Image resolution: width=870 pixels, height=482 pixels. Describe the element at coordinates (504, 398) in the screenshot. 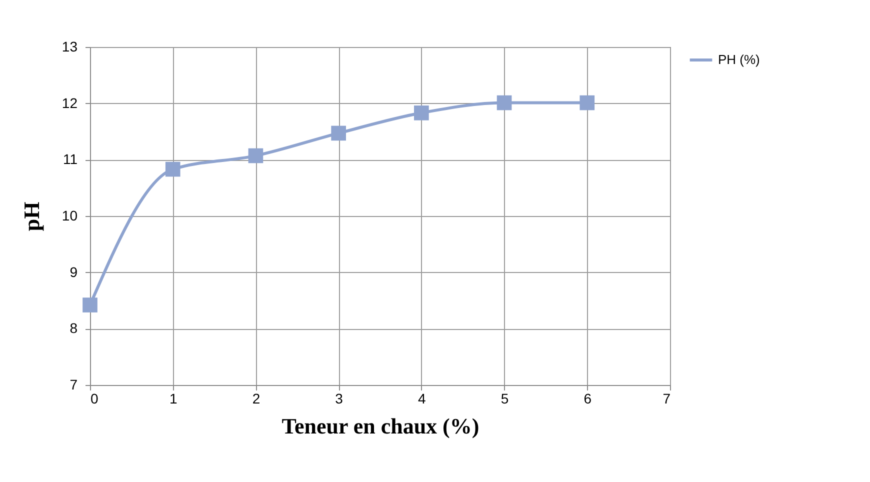

I see `x-tick-label: 5` at that location.